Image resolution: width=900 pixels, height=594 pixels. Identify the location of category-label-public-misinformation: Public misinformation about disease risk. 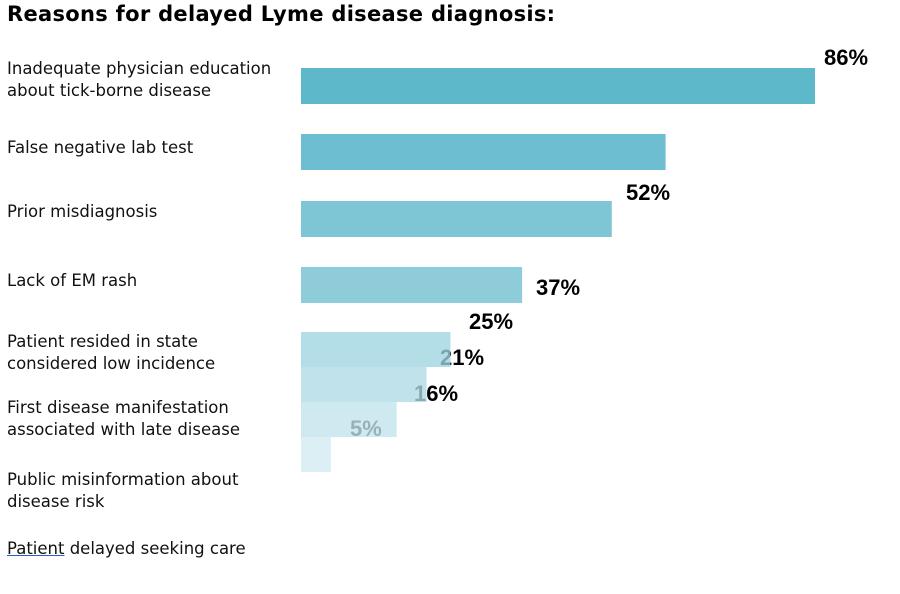
(123, 490).